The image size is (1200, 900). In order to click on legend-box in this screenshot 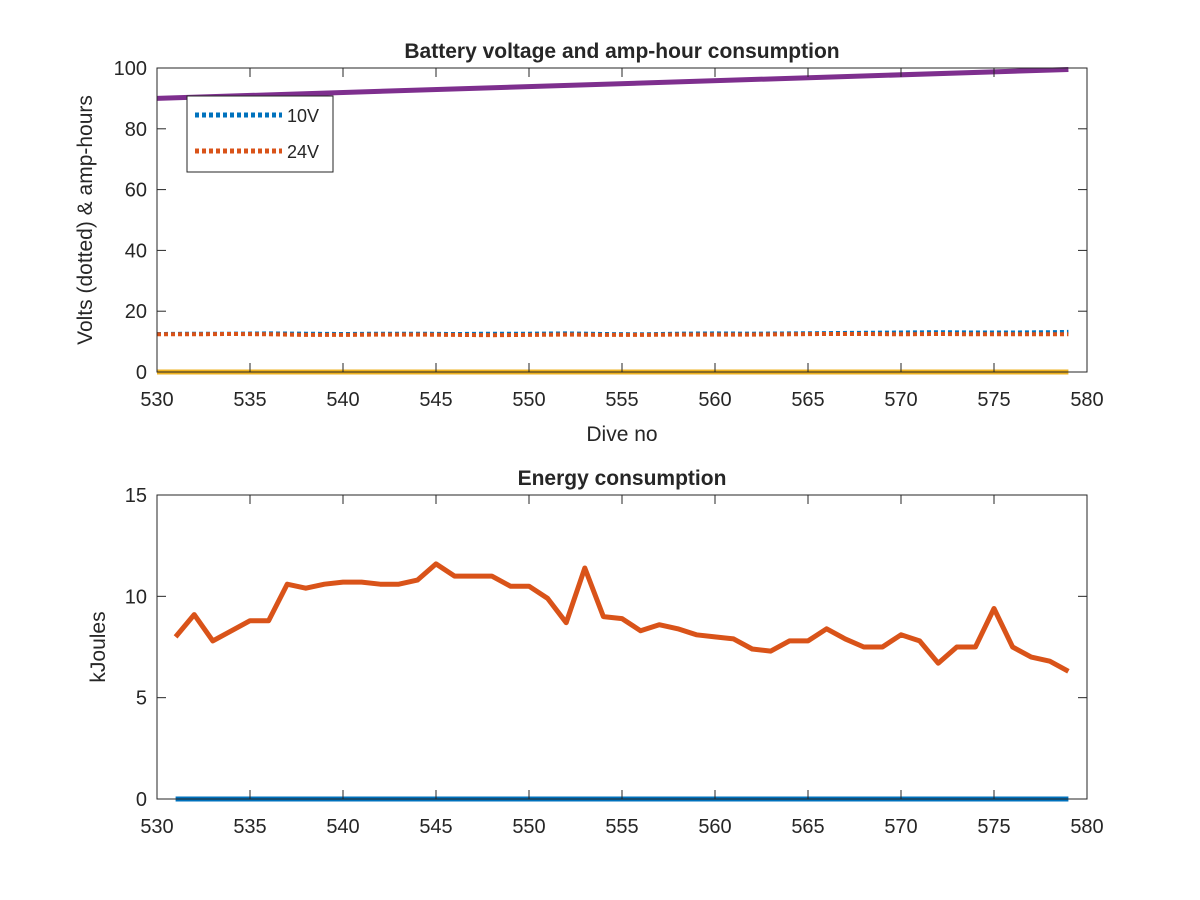, I will do `click(260, 134)`.